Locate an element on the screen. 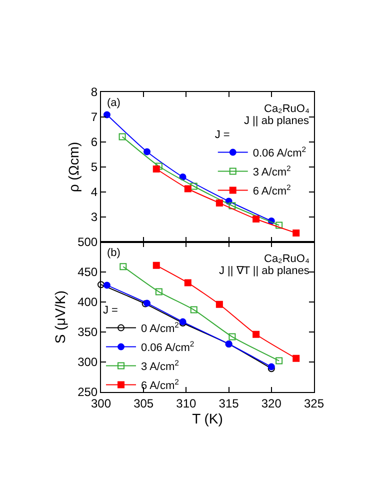 This screenshot has height=494, width=382. y-axis-title: S (μV/K) is located at coordinates (60, 317).